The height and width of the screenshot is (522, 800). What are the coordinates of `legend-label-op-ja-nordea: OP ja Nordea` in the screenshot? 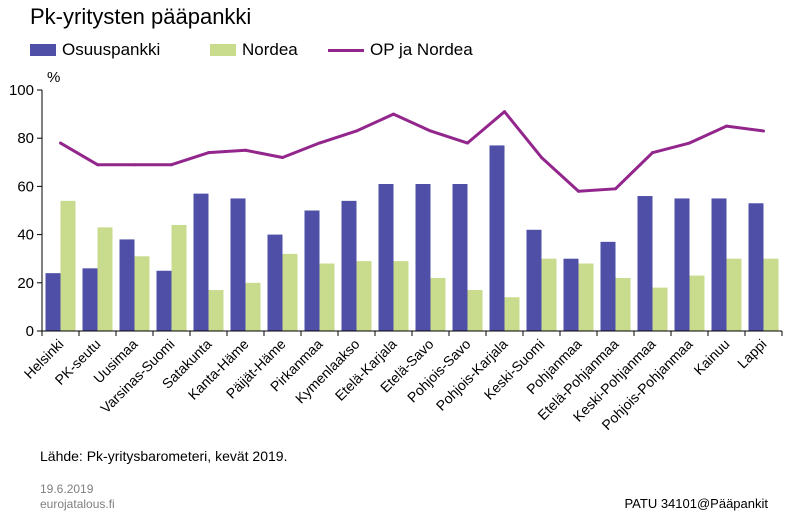 It's located at (421, 49).